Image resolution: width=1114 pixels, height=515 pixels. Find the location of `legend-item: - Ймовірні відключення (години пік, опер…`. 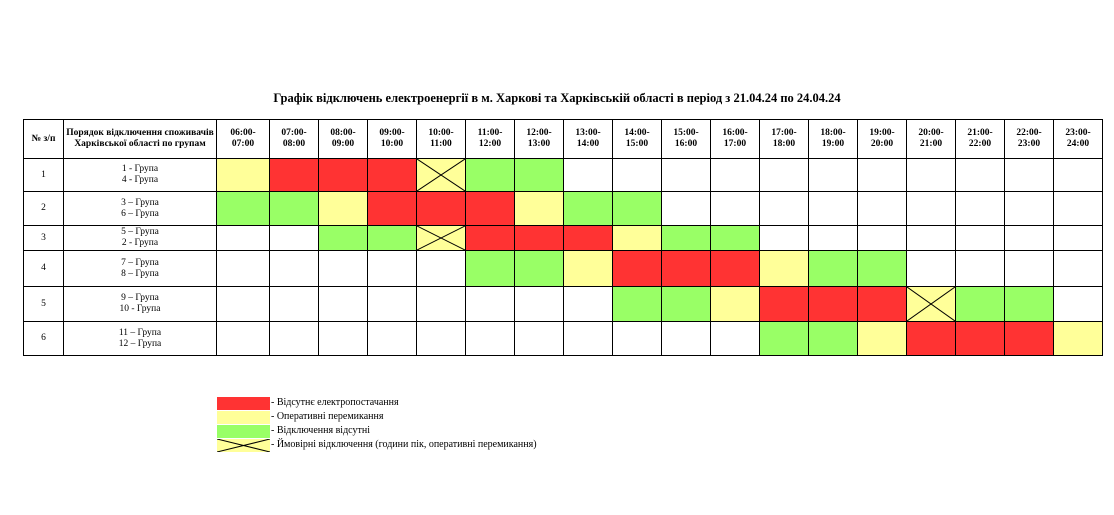

legend-item: - Ймовірні відключення (години пік, опер… is located at coordinates (397, 445).